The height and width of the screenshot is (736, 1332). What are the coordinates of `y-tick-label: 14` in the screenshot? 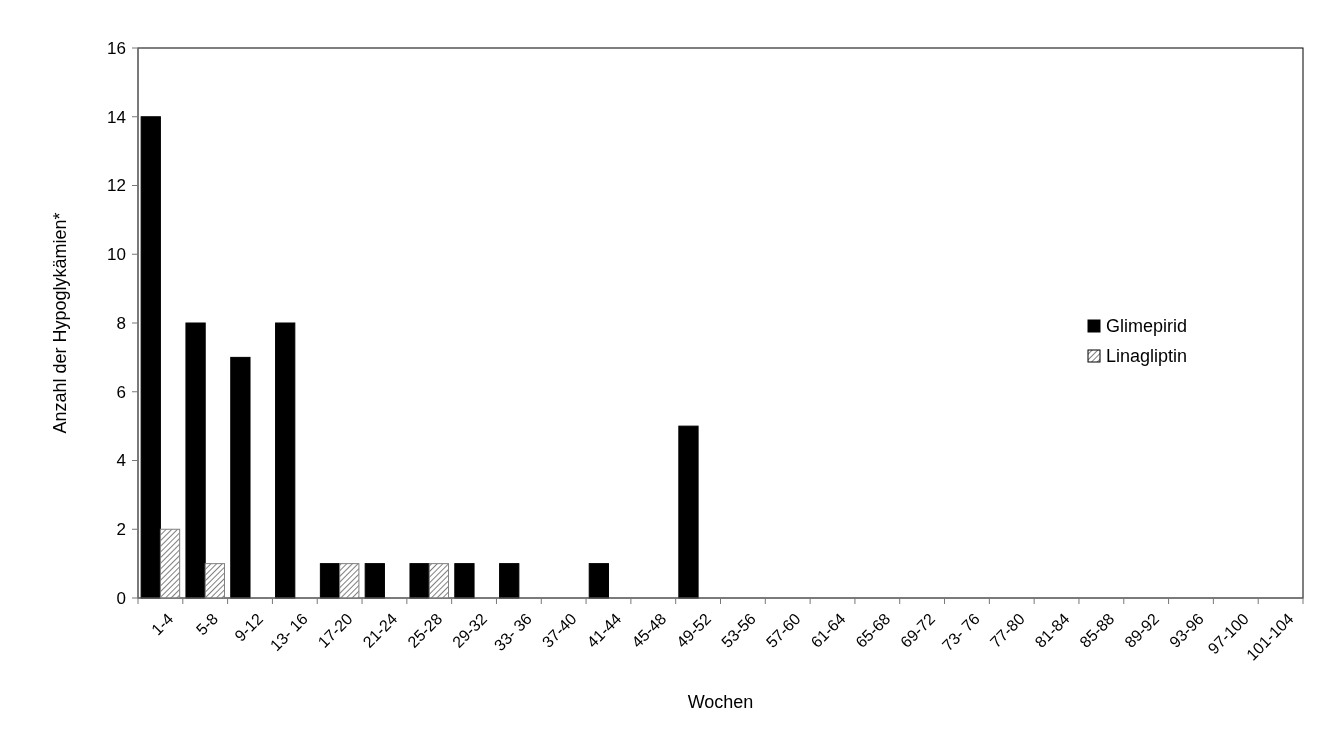 It's located at (116, 117).